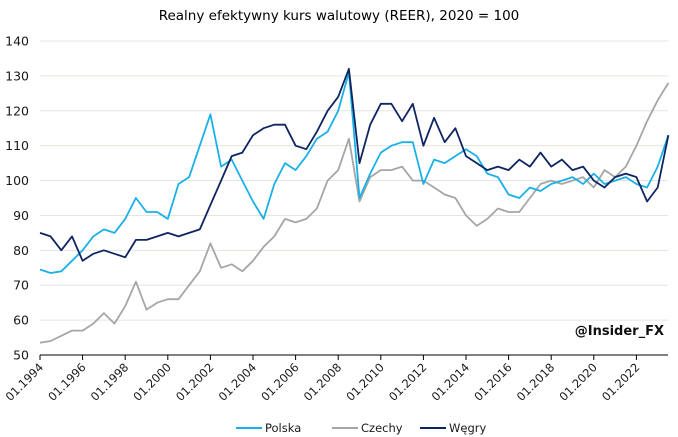 The height and width of the screenshot is (437, 678). What do you see at coordinates (238, 382) in the screenshot?
I see `x-tick-label: 01.2004` at bounding box center [238, 382].